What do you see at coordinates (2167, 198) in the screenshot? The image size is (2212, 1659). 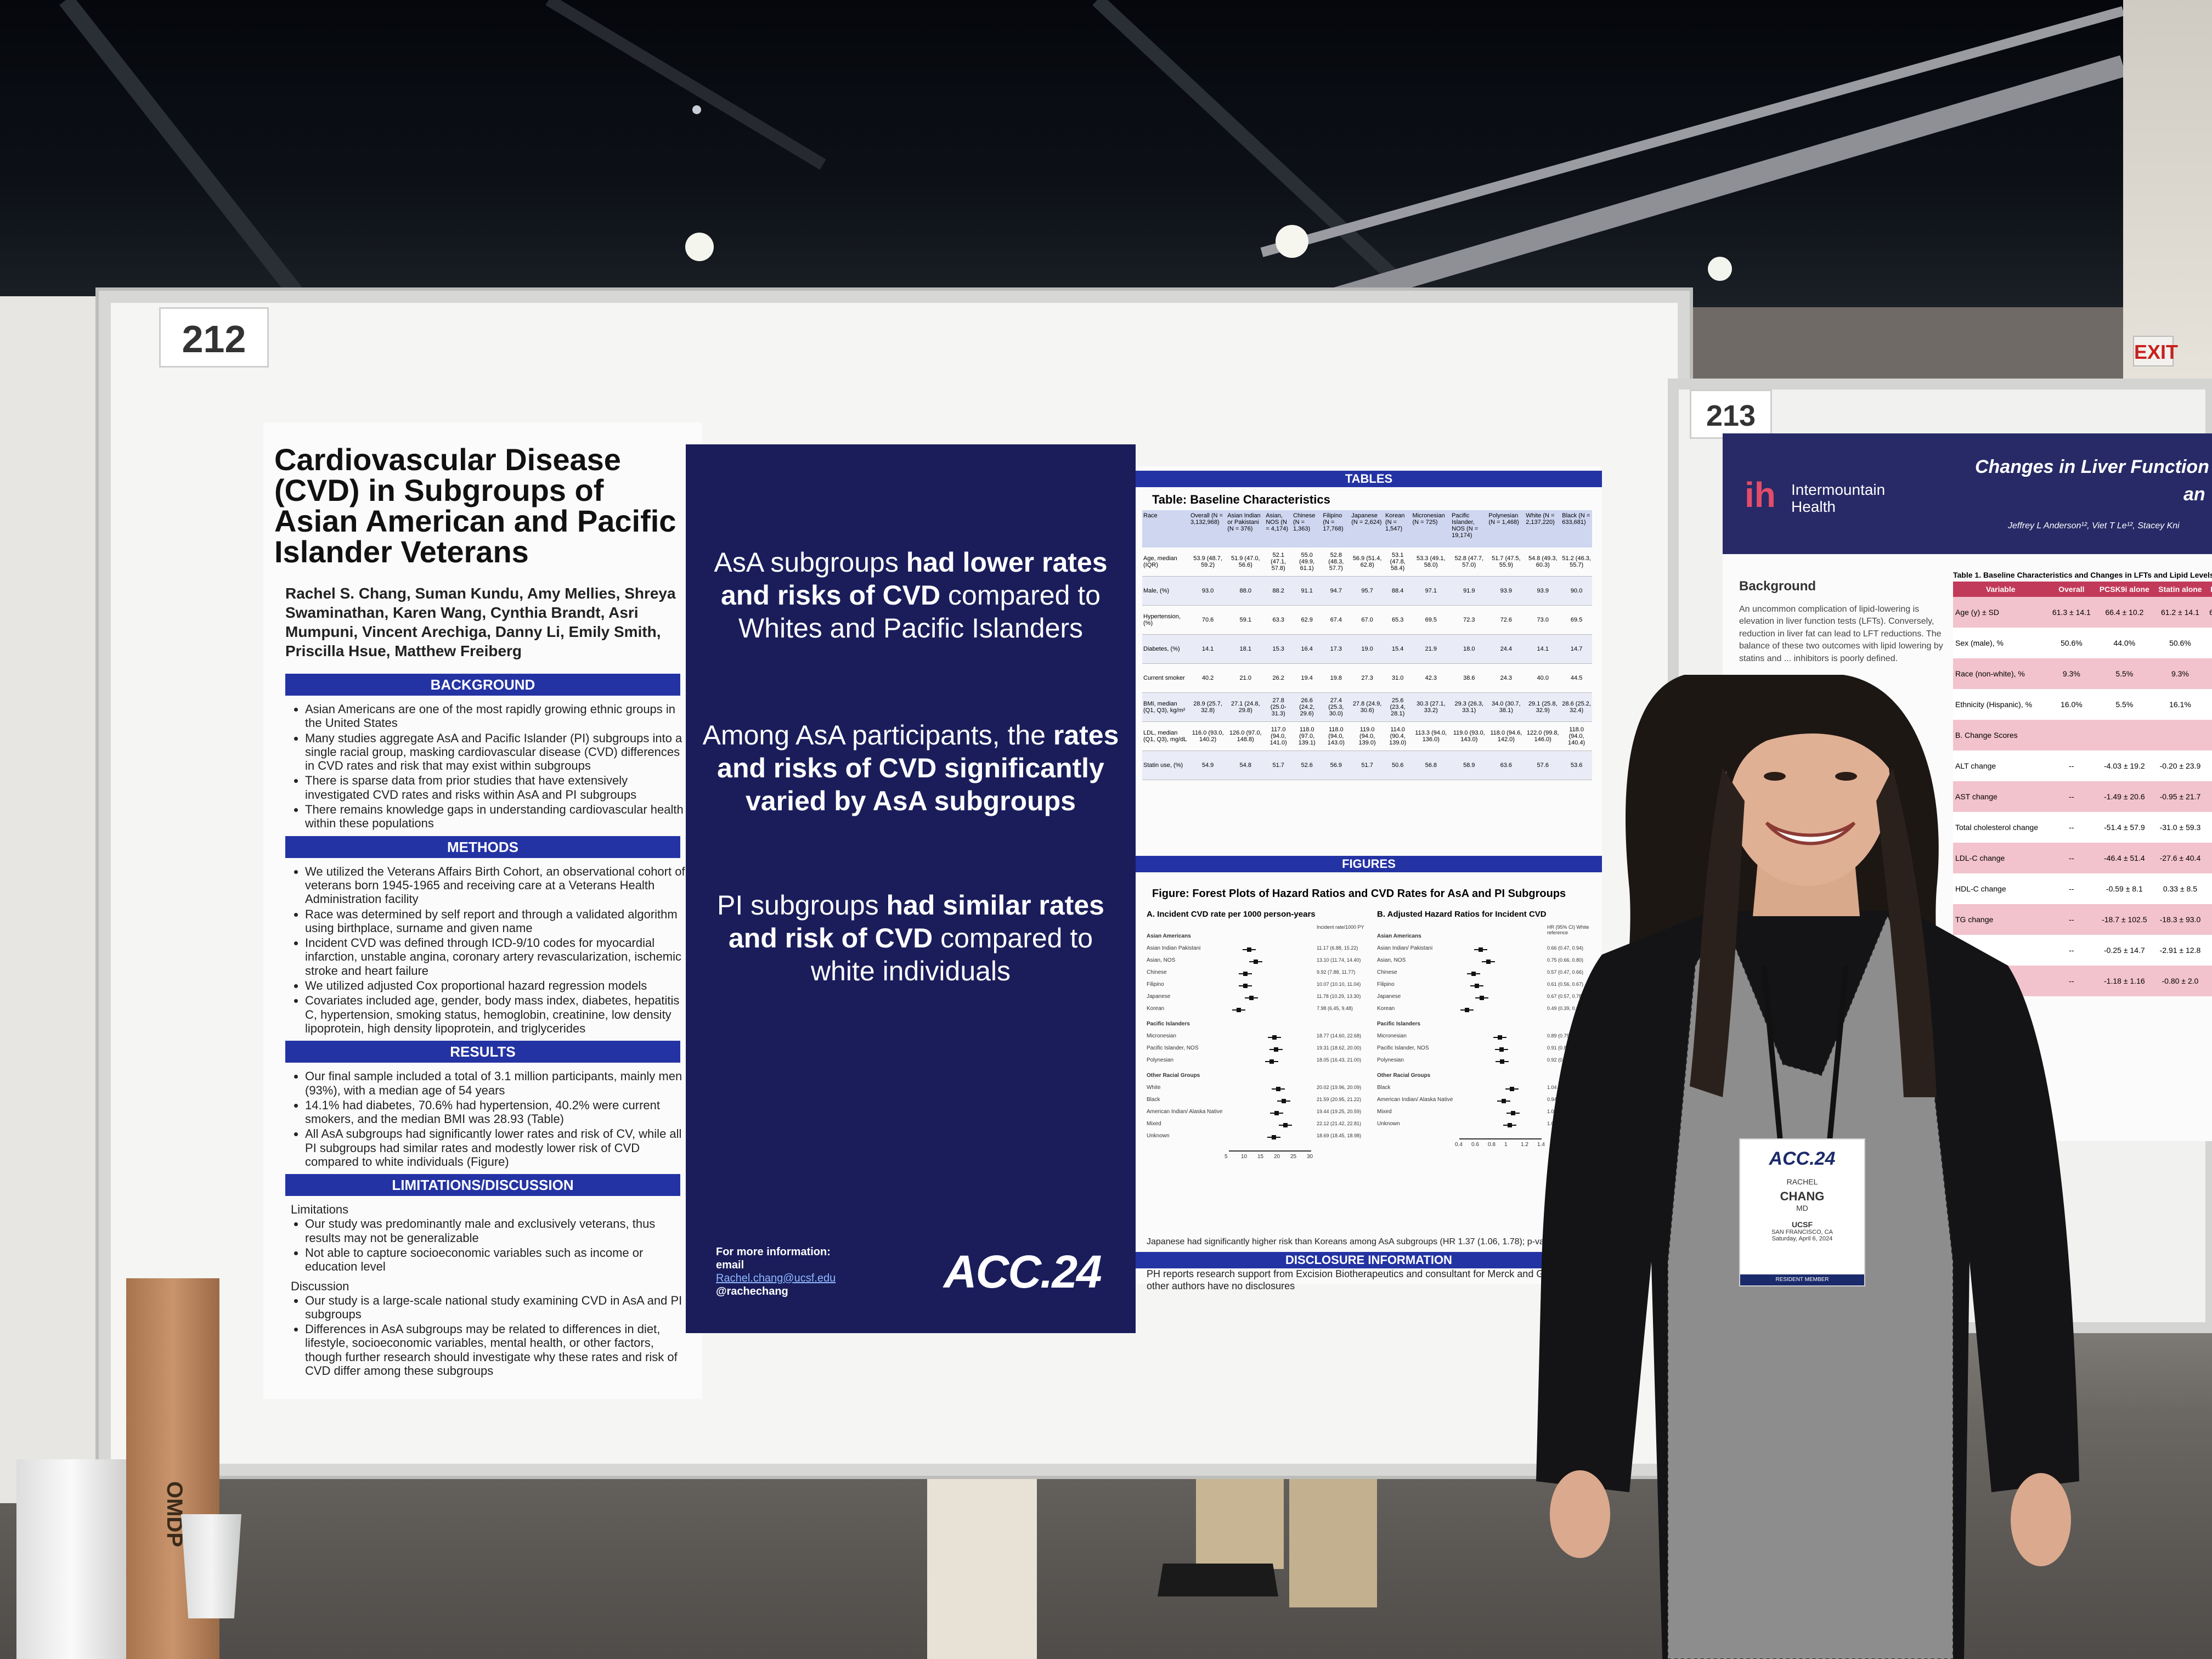 I see `back-wall` at bounding box center [2167, 198].